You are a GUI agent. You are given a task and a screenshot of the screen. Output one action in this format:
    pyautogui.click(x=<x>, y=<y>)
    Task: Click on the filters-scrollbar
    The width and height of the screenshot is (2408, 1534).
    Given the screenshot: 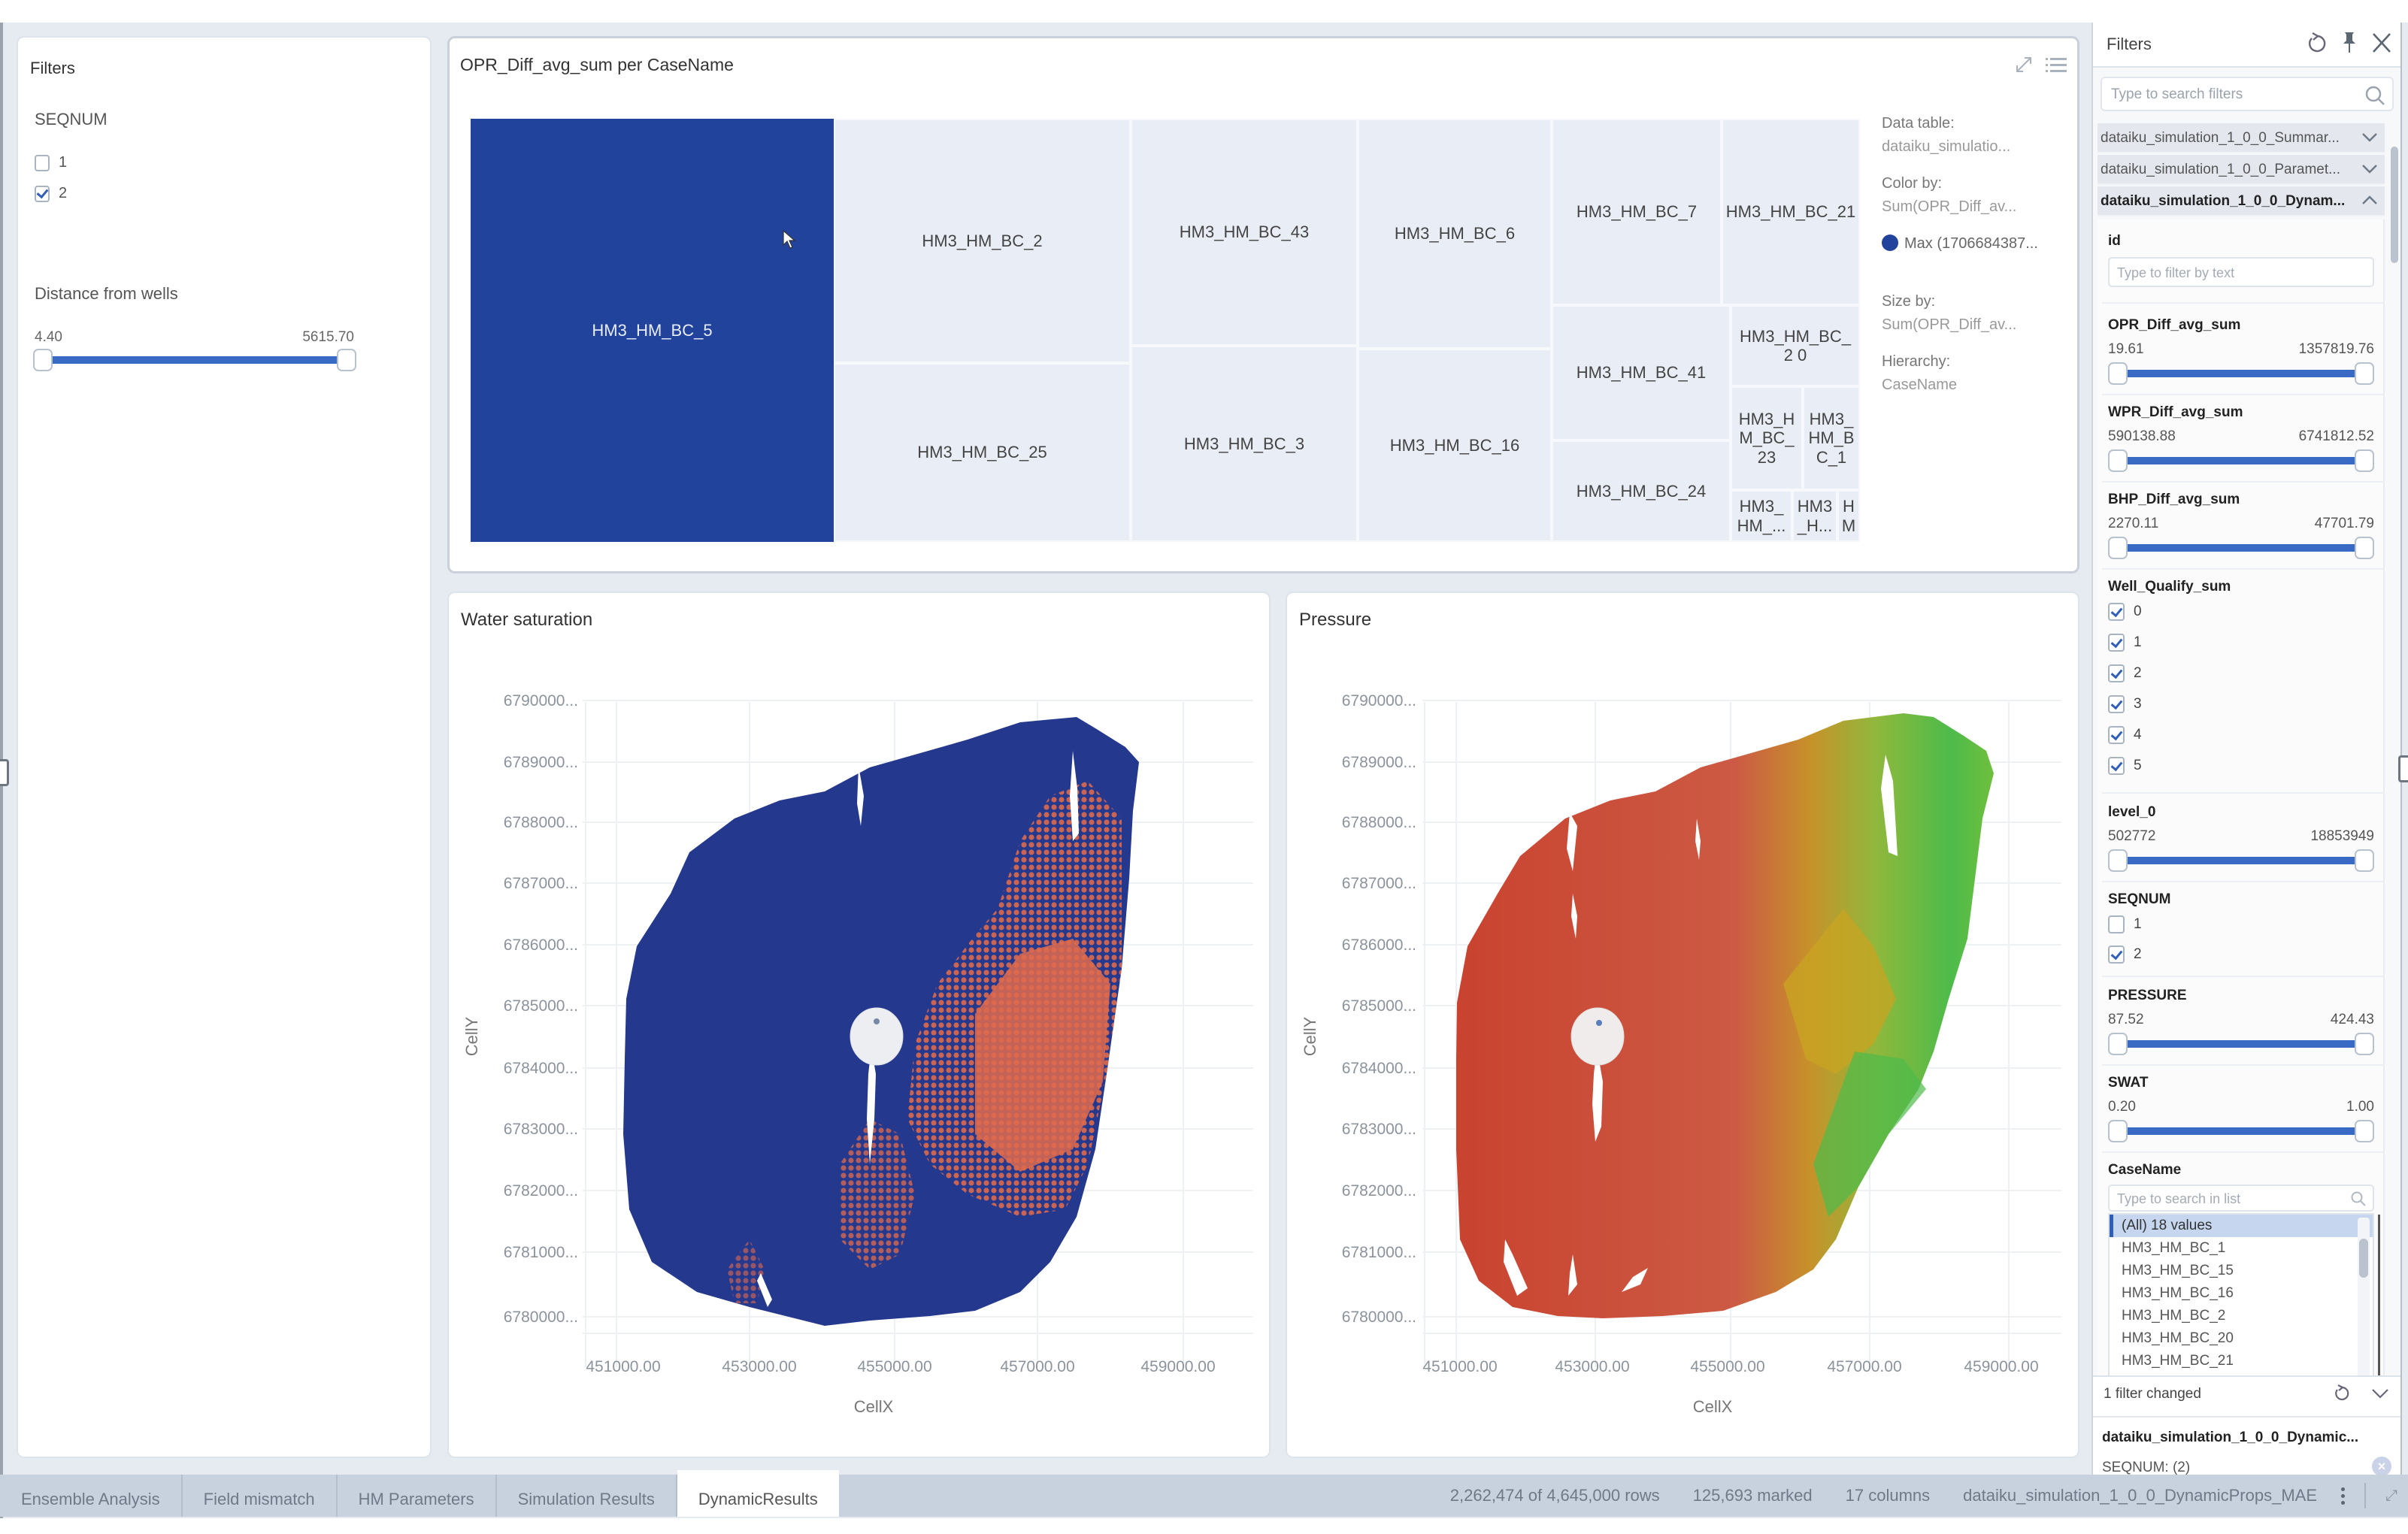 What is the action you would take?
    pyautogui.click(x=2394, y=748)
    